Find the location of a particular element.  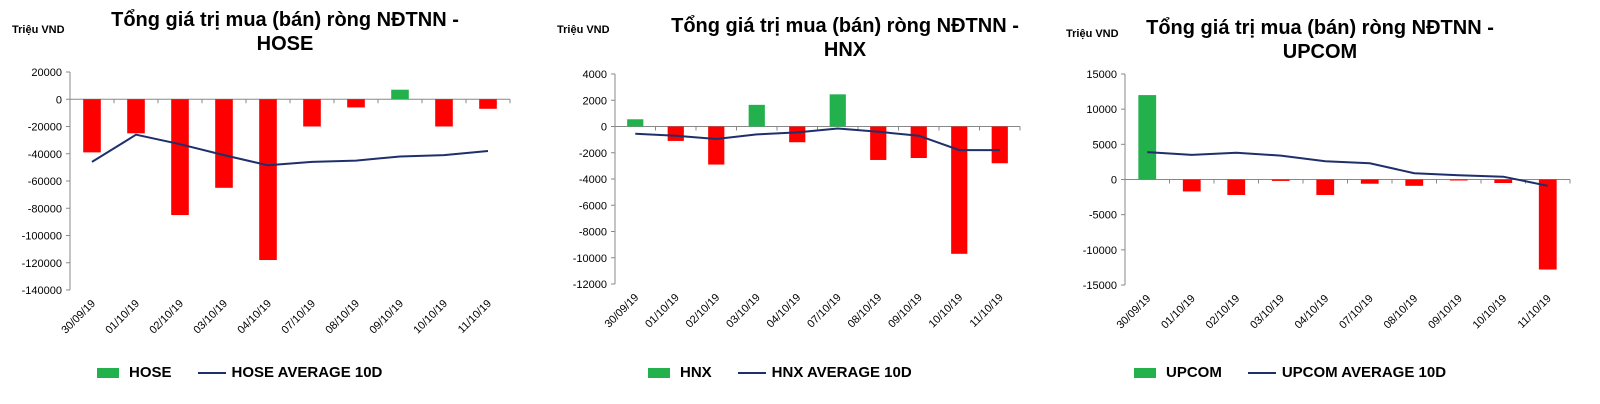

chart-title-line2: HNX is located at coordinates (845, 50).